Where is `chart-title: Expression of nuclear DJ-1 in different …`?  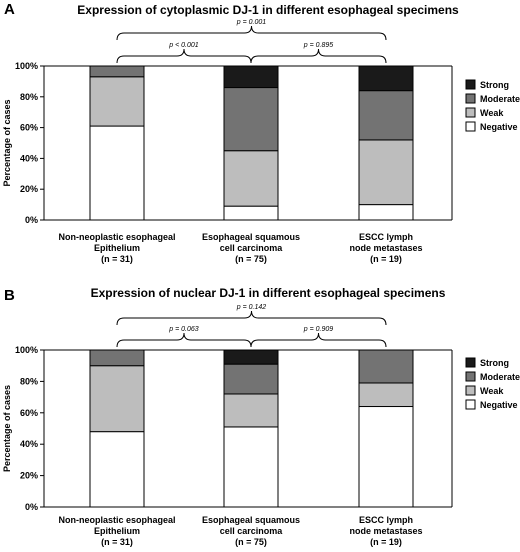 chart-title: Expression of nuclear DJ-1 in different … is located at coordinates (268, 293).